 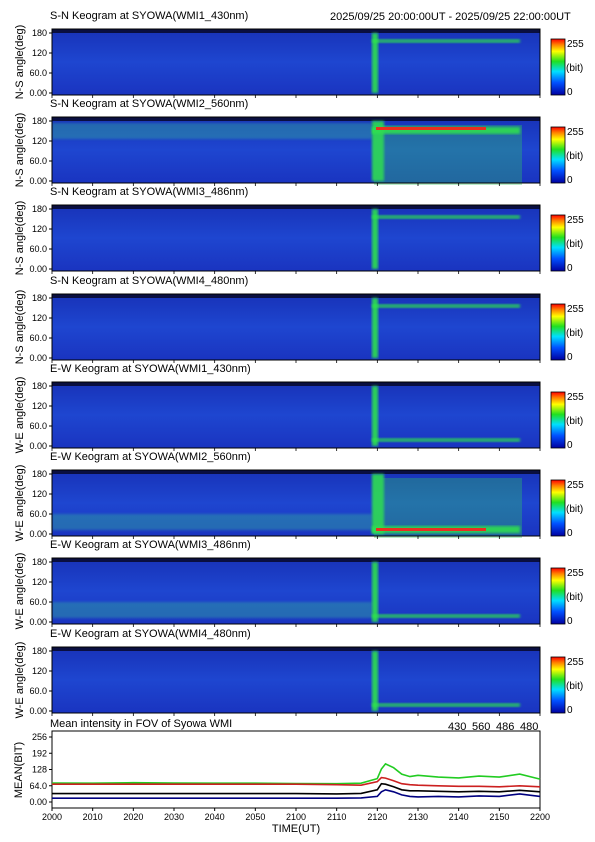 What do you see at coordinates (141, 724) in the screenshot?
I see `mean-plot-title: Mean intensity in FOV of Syowa WMI` at bounding box center [141, 724].